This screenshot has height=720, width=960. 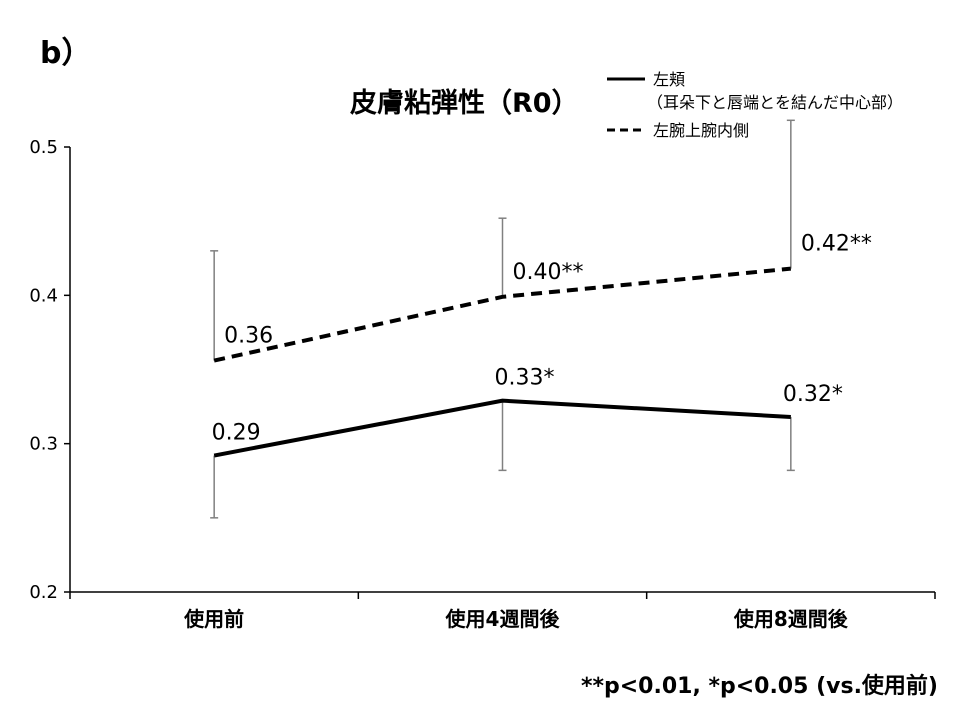 What do you see at coordinates (236, 433) in the screenshot?
I see `data-label: 0.29` at bounding box center [236, 433].